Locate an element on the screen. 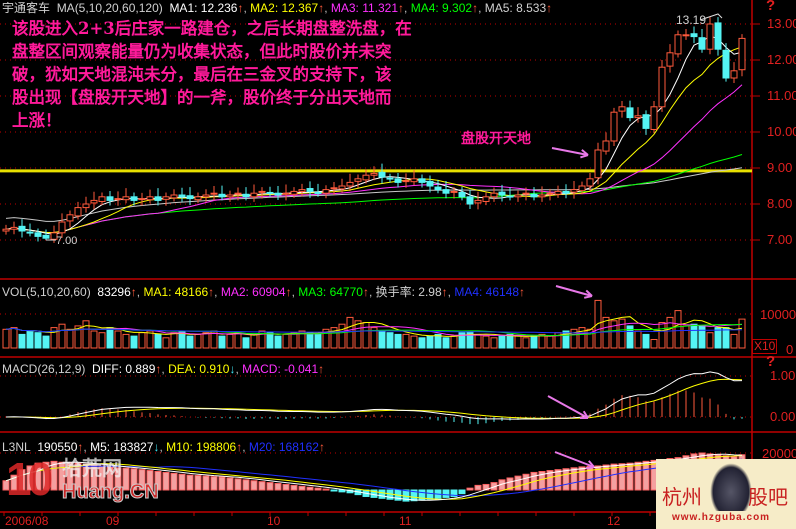 The height and width of the screenshot is (529, 796). turnover: 换手率: 2.98 is located at coordinates (408, 292).